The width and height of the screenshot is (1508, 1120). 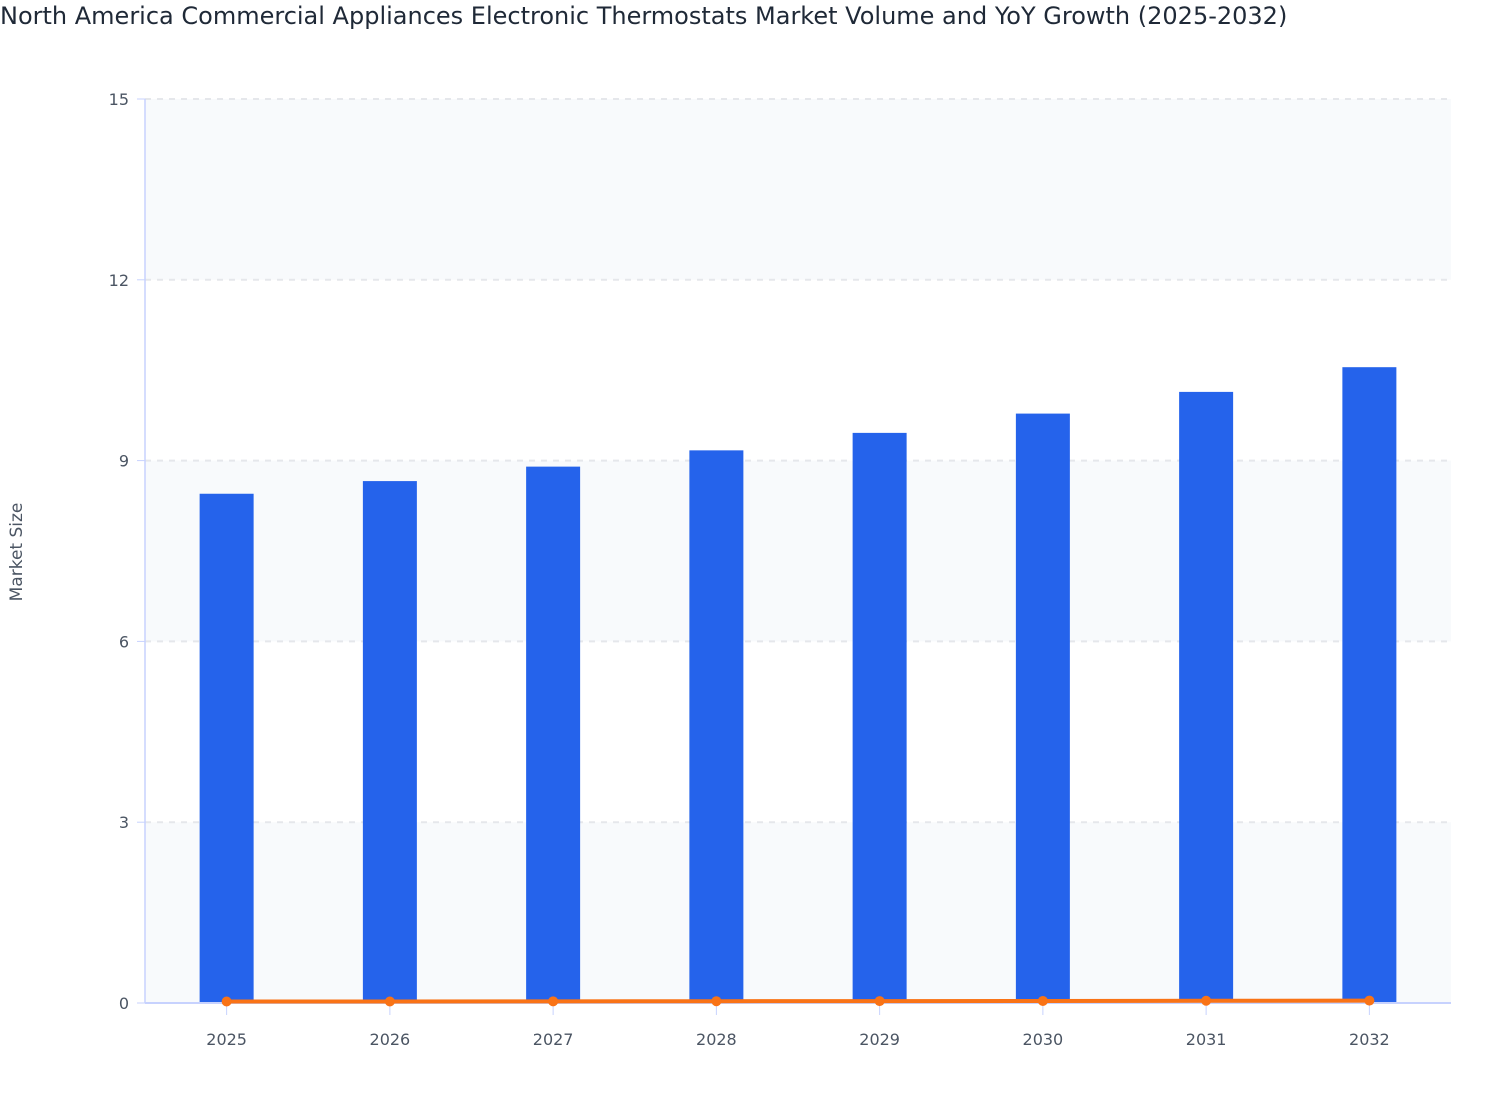 What do you see at coordinates (124, 1003) in the screenshot?
I see `y-tick-label: 0` at bounding box center [124, 1003].